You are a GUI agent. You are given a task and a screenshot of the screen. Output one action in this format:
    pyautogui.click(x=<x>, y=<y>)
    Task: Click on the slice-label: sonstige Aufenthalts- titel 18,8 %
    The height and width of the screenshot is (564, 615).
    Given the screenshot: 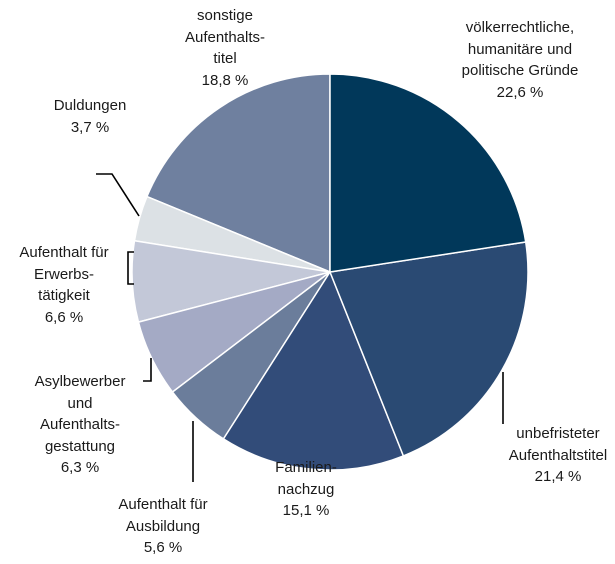 What is the action you would take?
    pyautogui.click(x=225, y=48)
    